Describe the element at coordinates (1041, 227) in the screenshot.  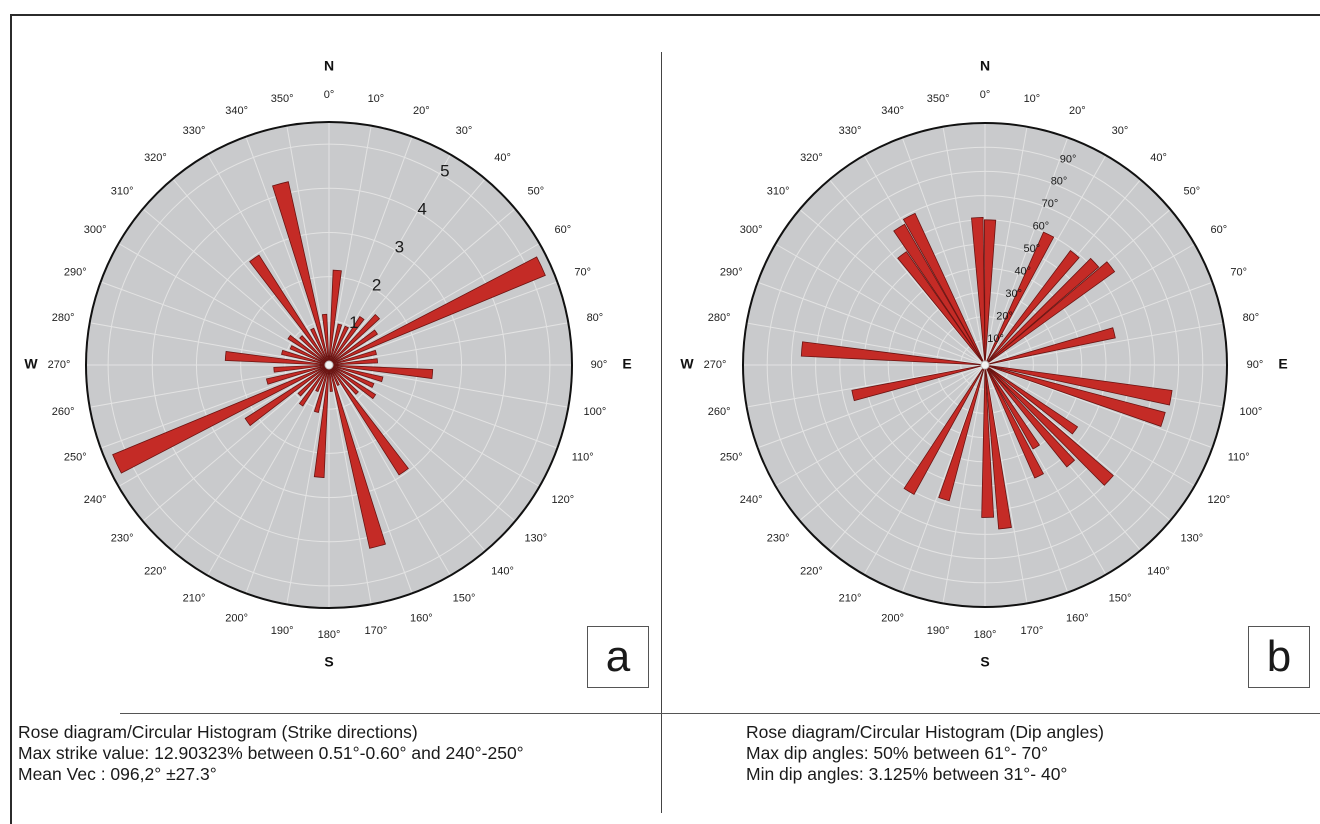
I see `radial-tick-label: 60°` at that location.